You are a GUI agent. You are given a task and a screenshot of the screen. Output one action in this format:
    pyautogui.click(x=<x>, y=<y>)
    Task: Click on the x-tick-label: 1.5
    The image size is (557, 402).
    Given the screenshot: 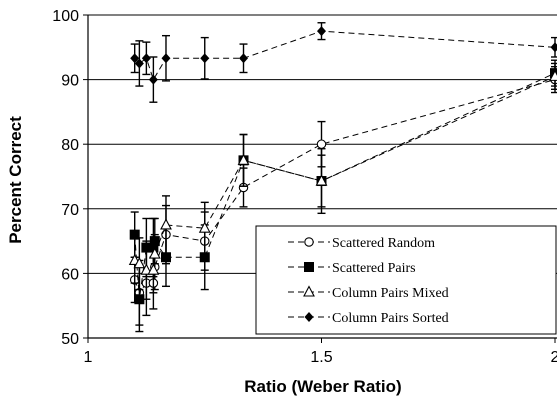 What is the action you would take?
    pyautogui.click(x=321, y=357)
    